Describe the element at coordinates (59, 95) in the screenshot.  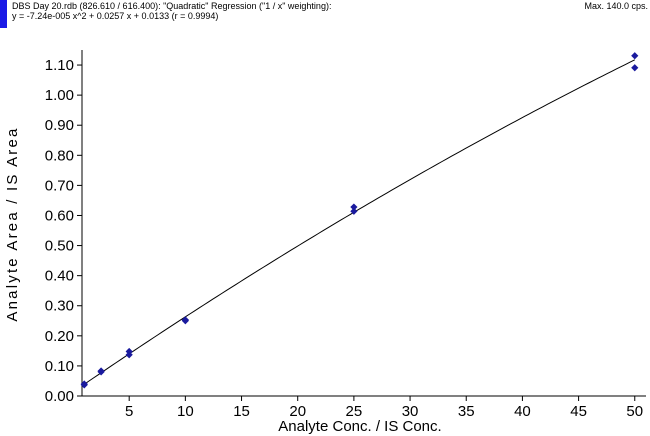
I see `y-tick-label: 1.00` at that location.